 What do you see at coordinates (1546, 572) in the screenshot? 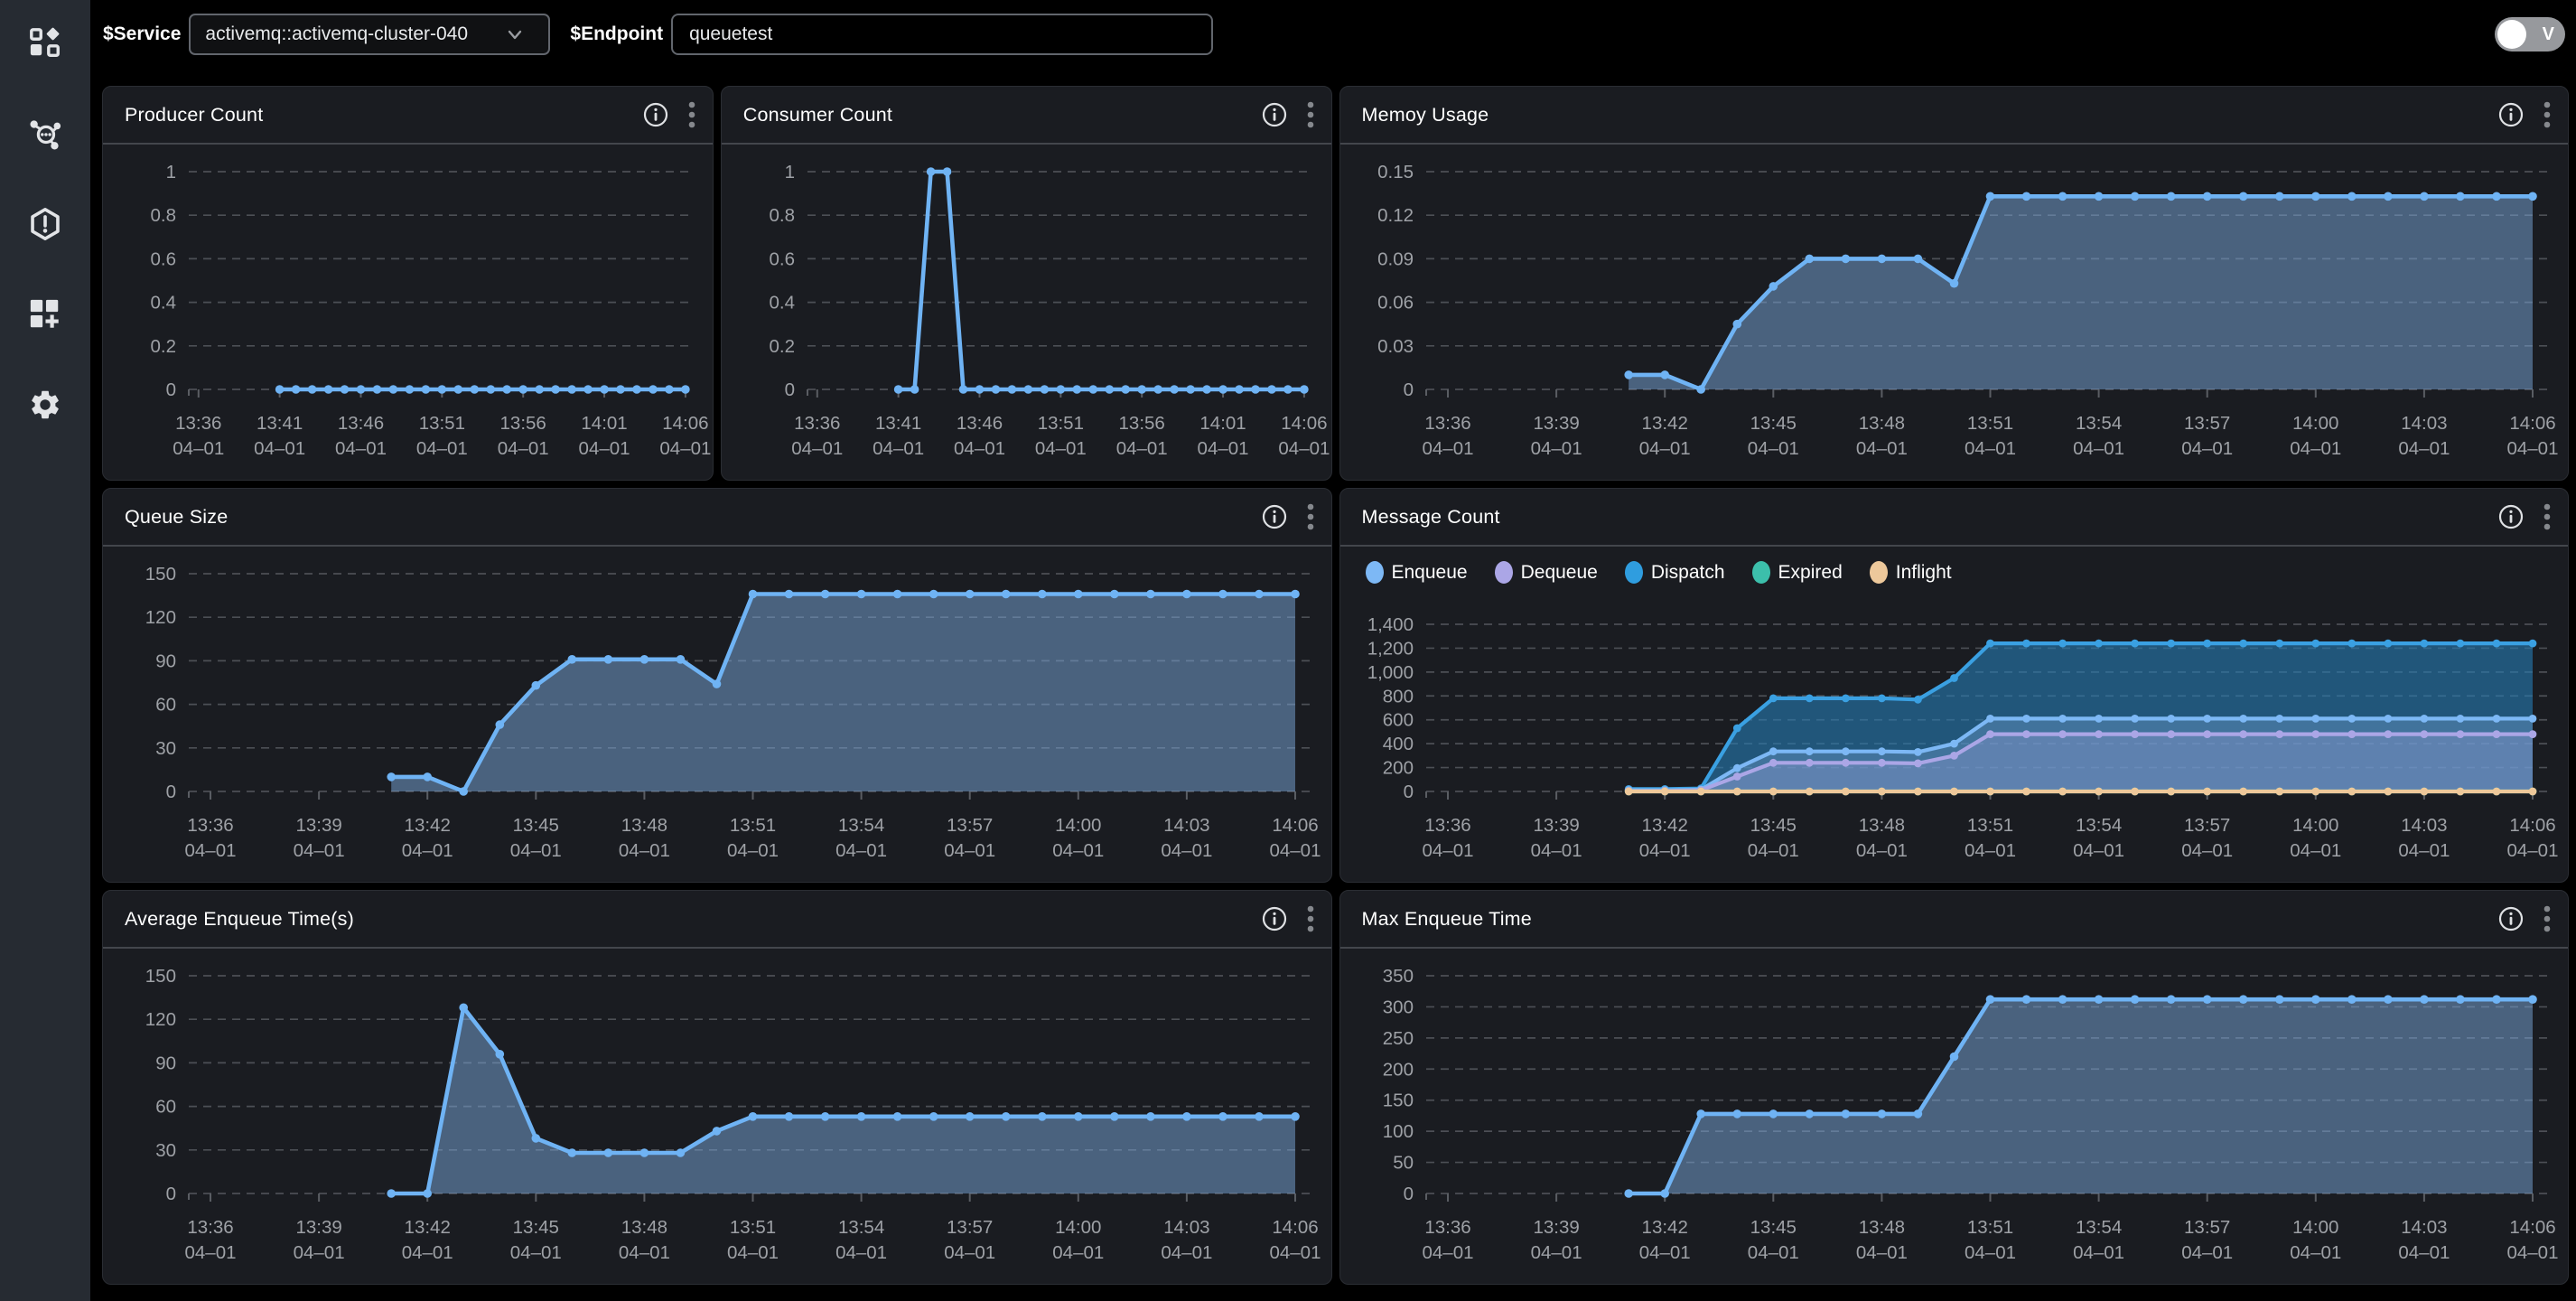
I see `legend-item-dequeue: Dequeue` at bounding box center [1546, 572].